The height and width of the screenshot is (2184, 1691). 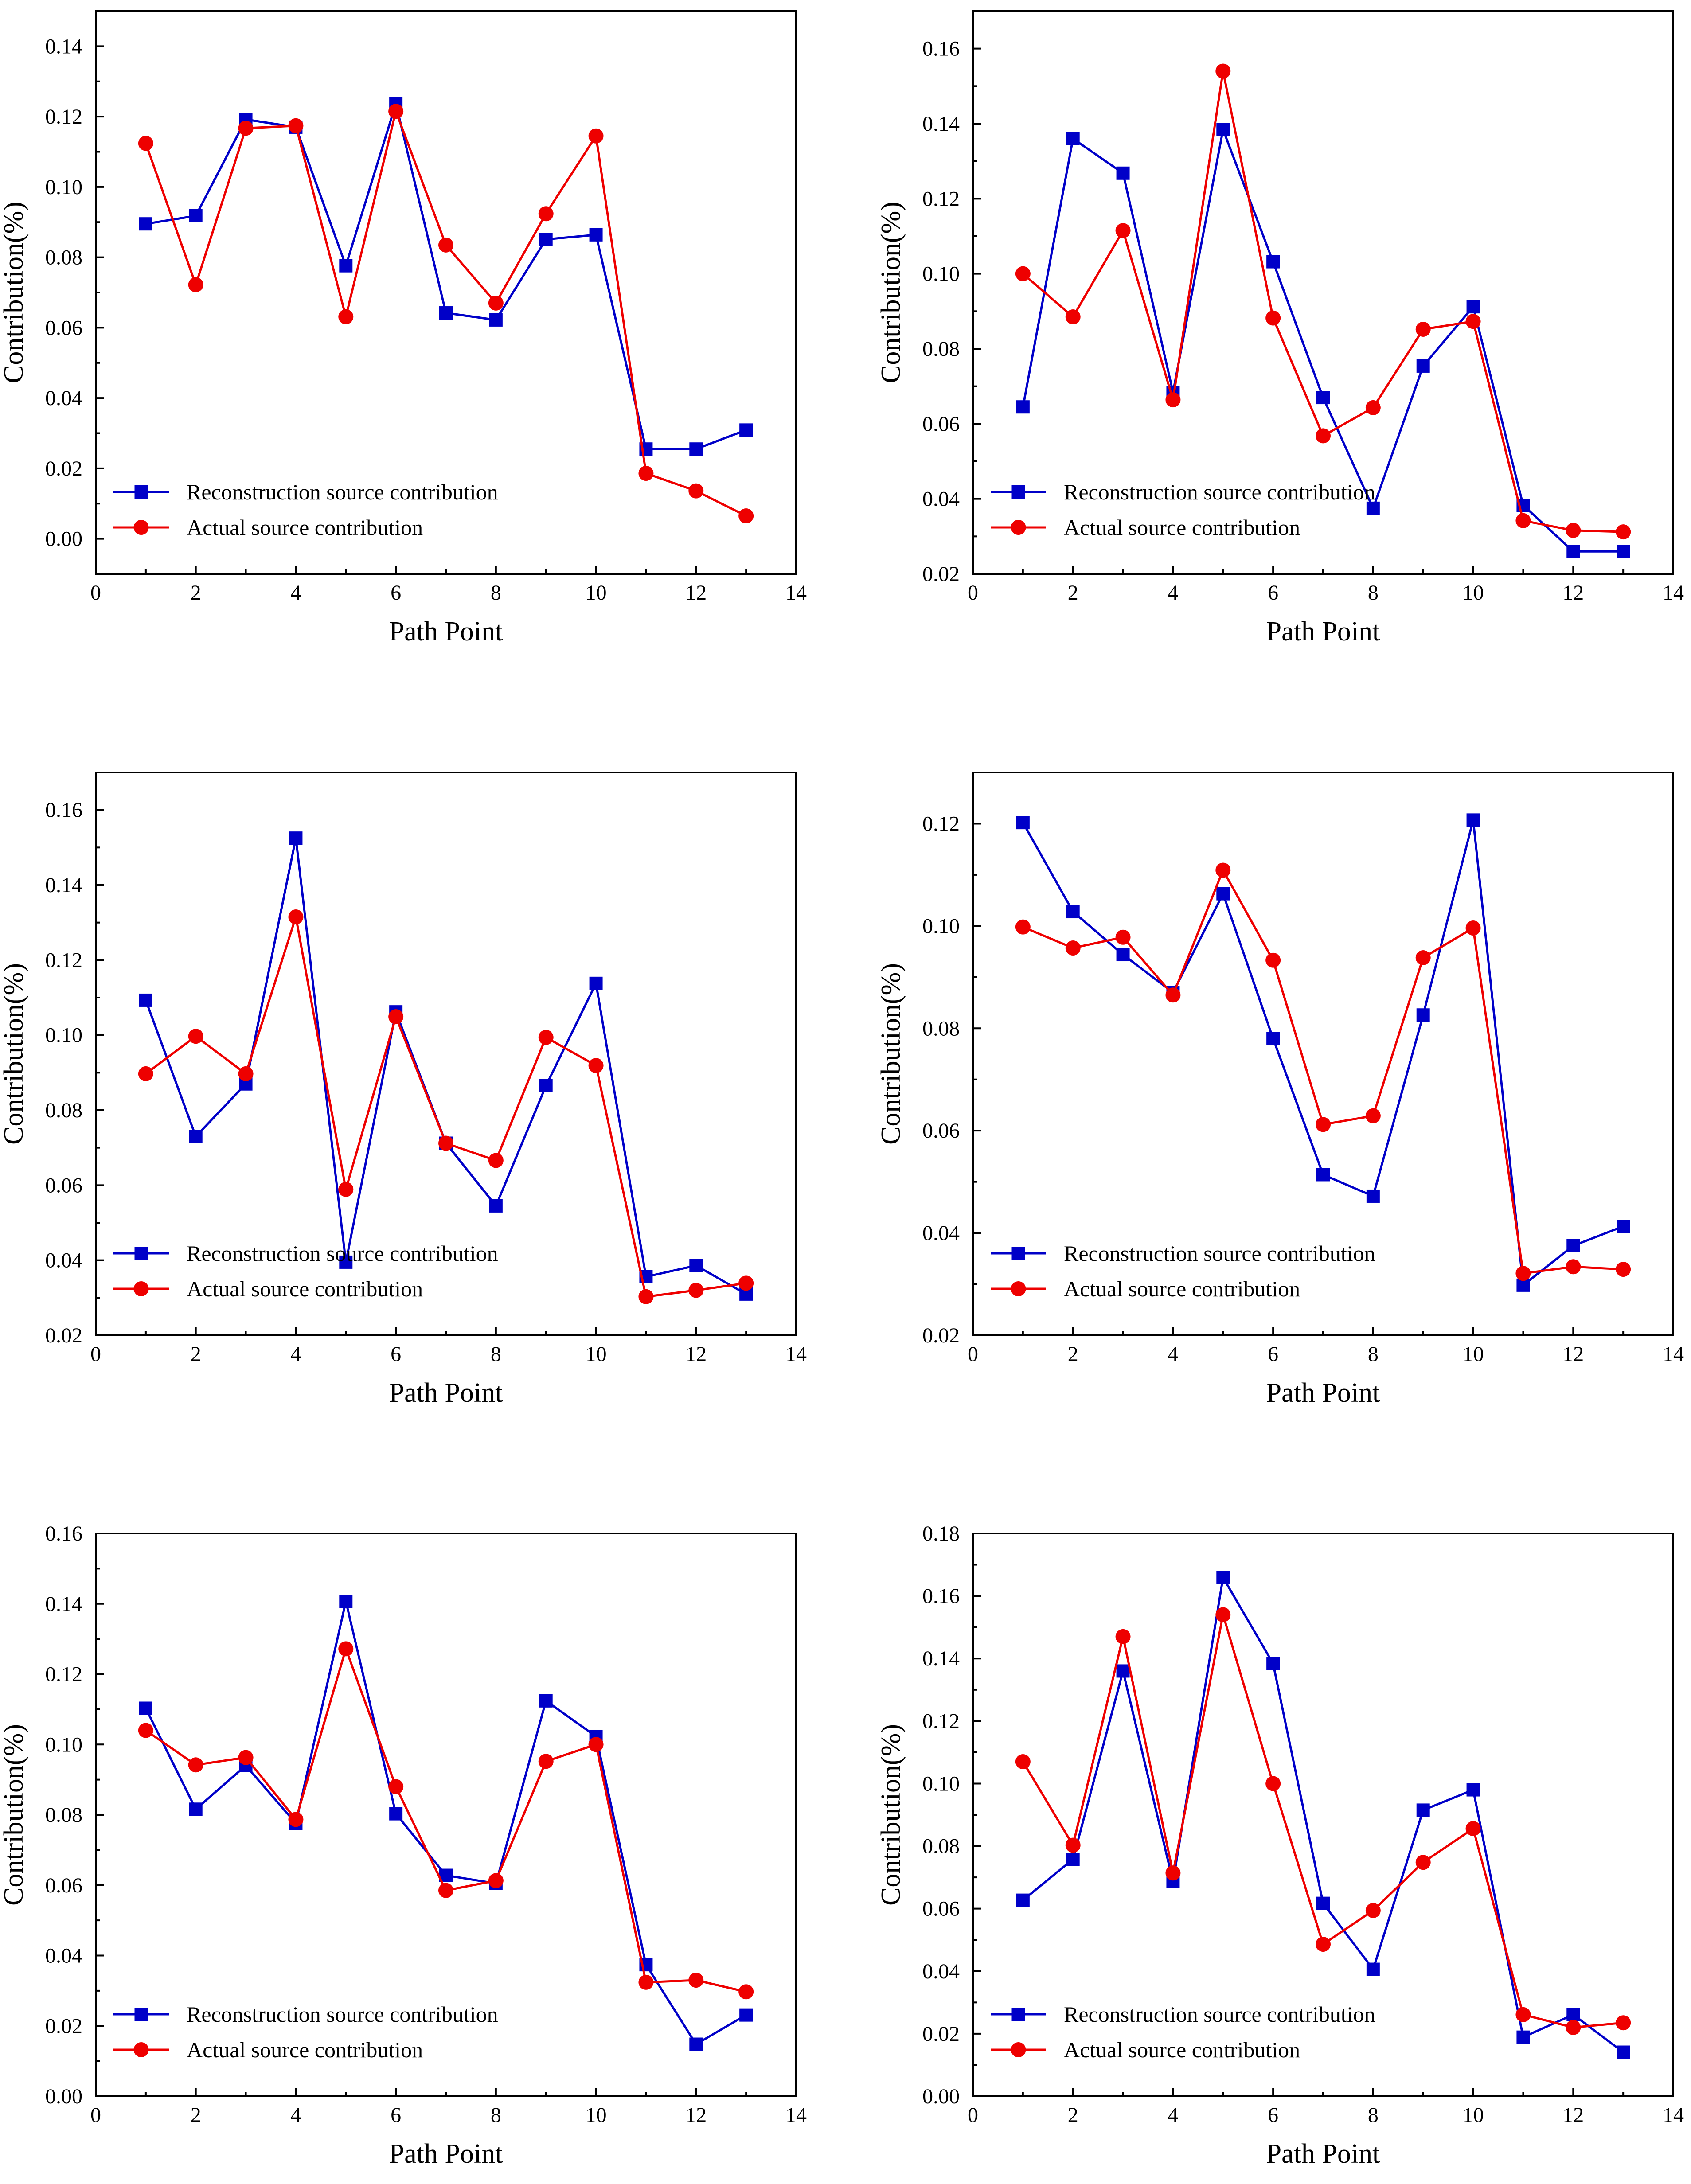 What do you see at coordinates (496, 592) in the screenshot?
I see `x-tick-label: 8` at bounding box center [496, 592].